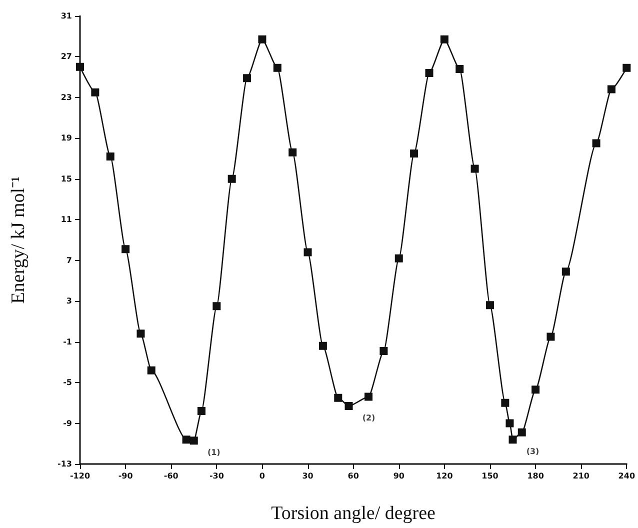 Image resolution: width=638 pixels, height=528 pixels. What do you see at coordinates (490, 476) in the screenshot?
I see `x-tick-label: 150` at bounding box center [490, 476].